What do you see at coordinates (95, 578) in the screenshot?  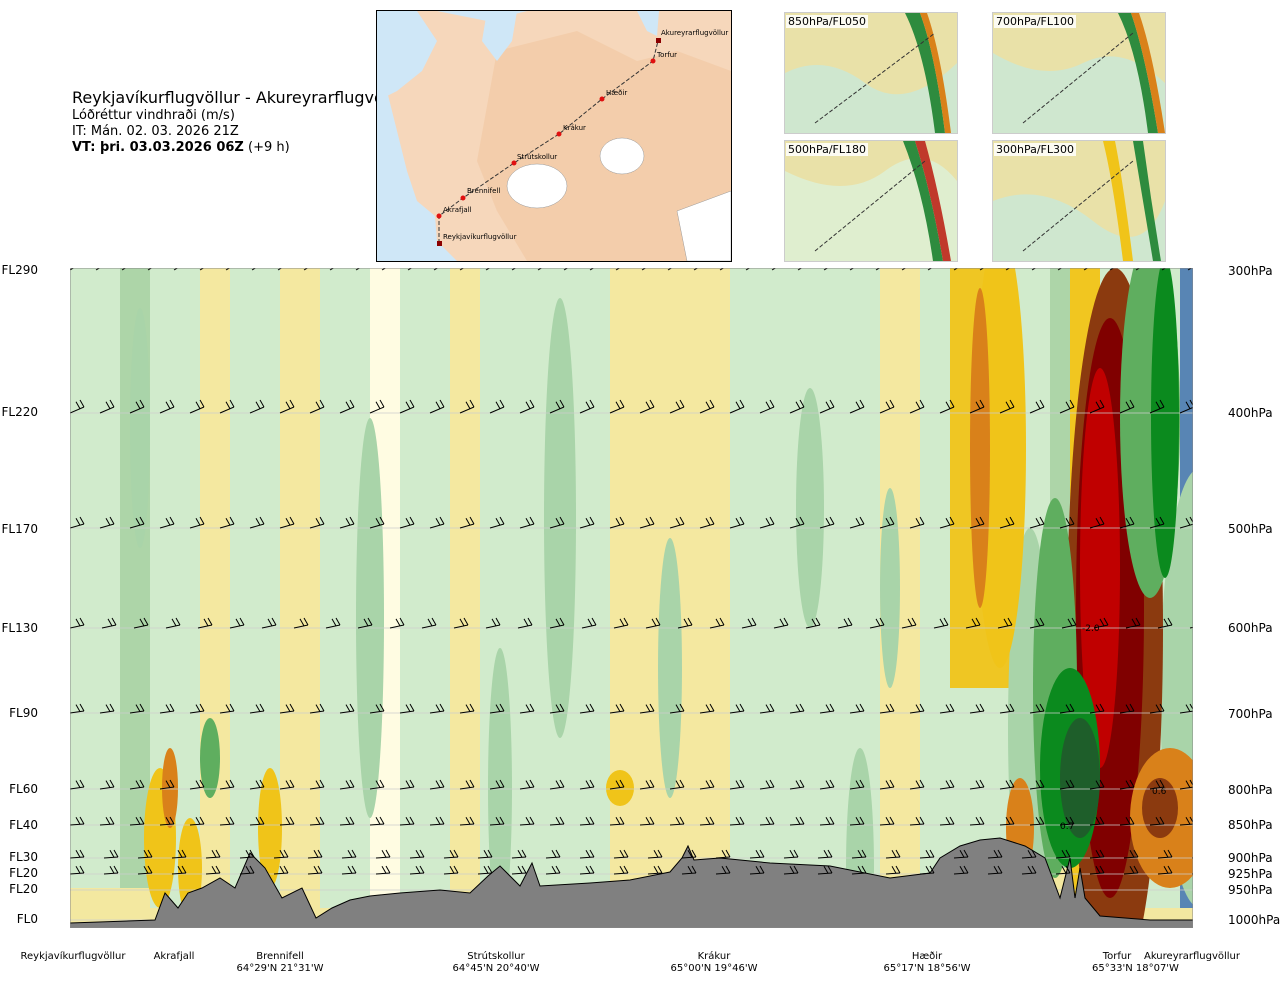 I see `field-band` at bounding box center [95, 578].